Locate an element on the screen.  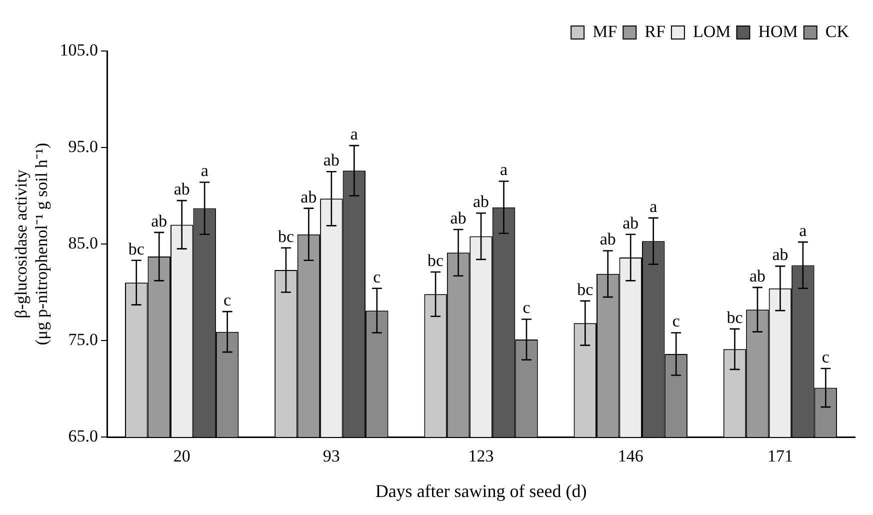
x-tick-label: 123 is located at coordinates (481, 456).